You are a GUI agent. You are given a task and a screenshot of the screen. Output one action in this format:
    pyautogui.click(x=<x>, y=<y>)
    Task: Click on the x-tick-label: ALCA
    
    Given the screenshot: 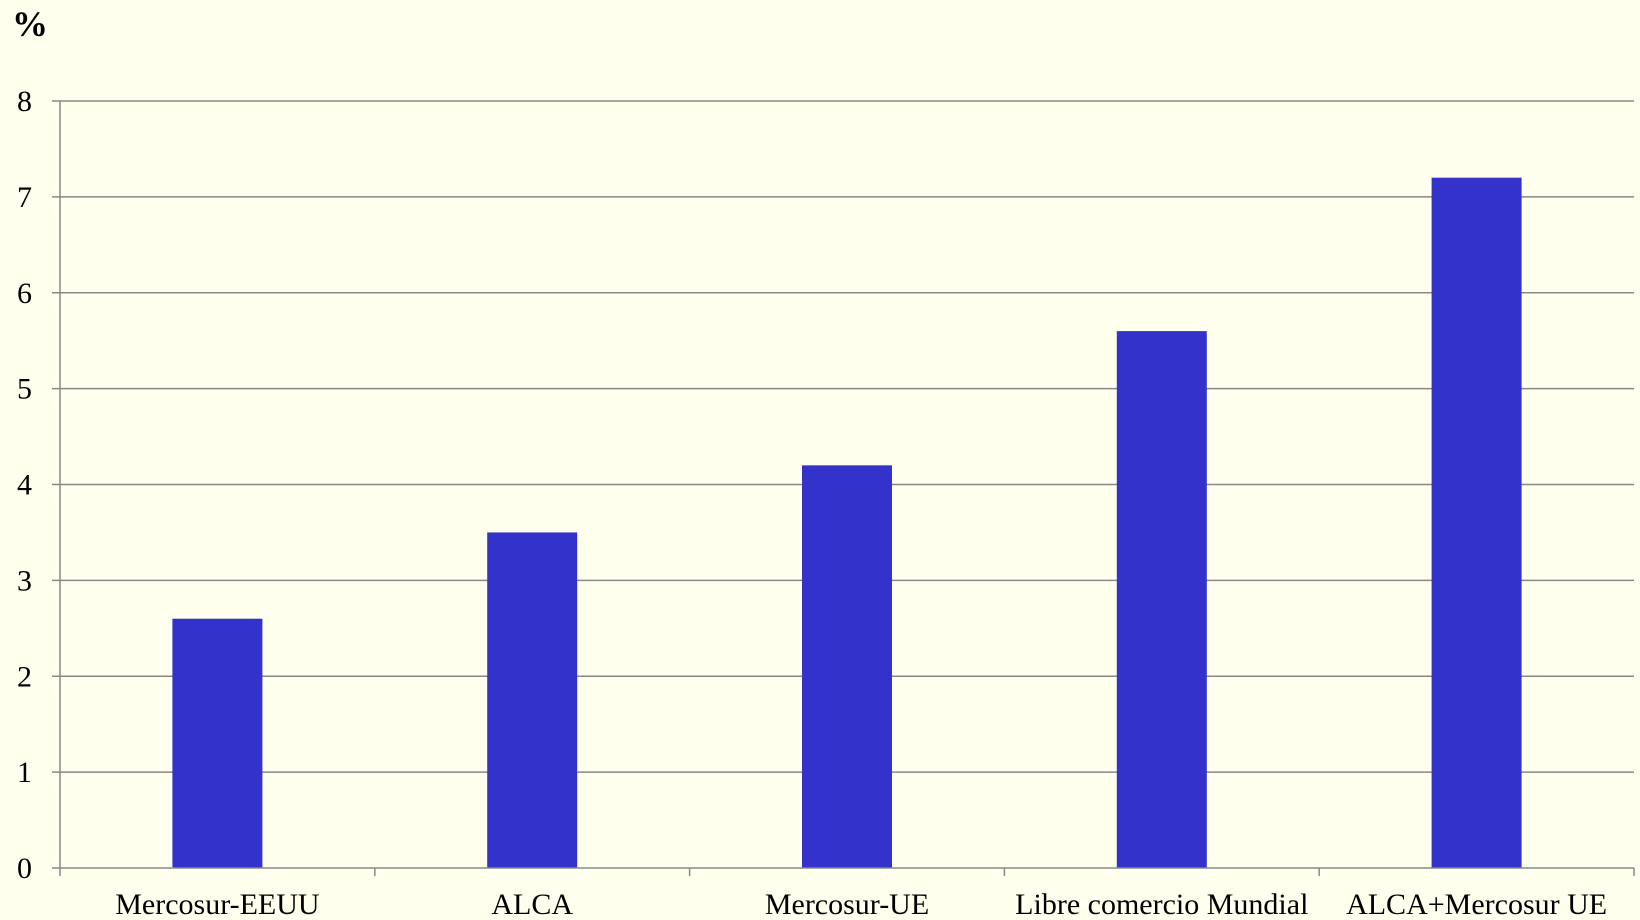 What is the action you would take?
    pyautogui.click(x=532, y=904)
    